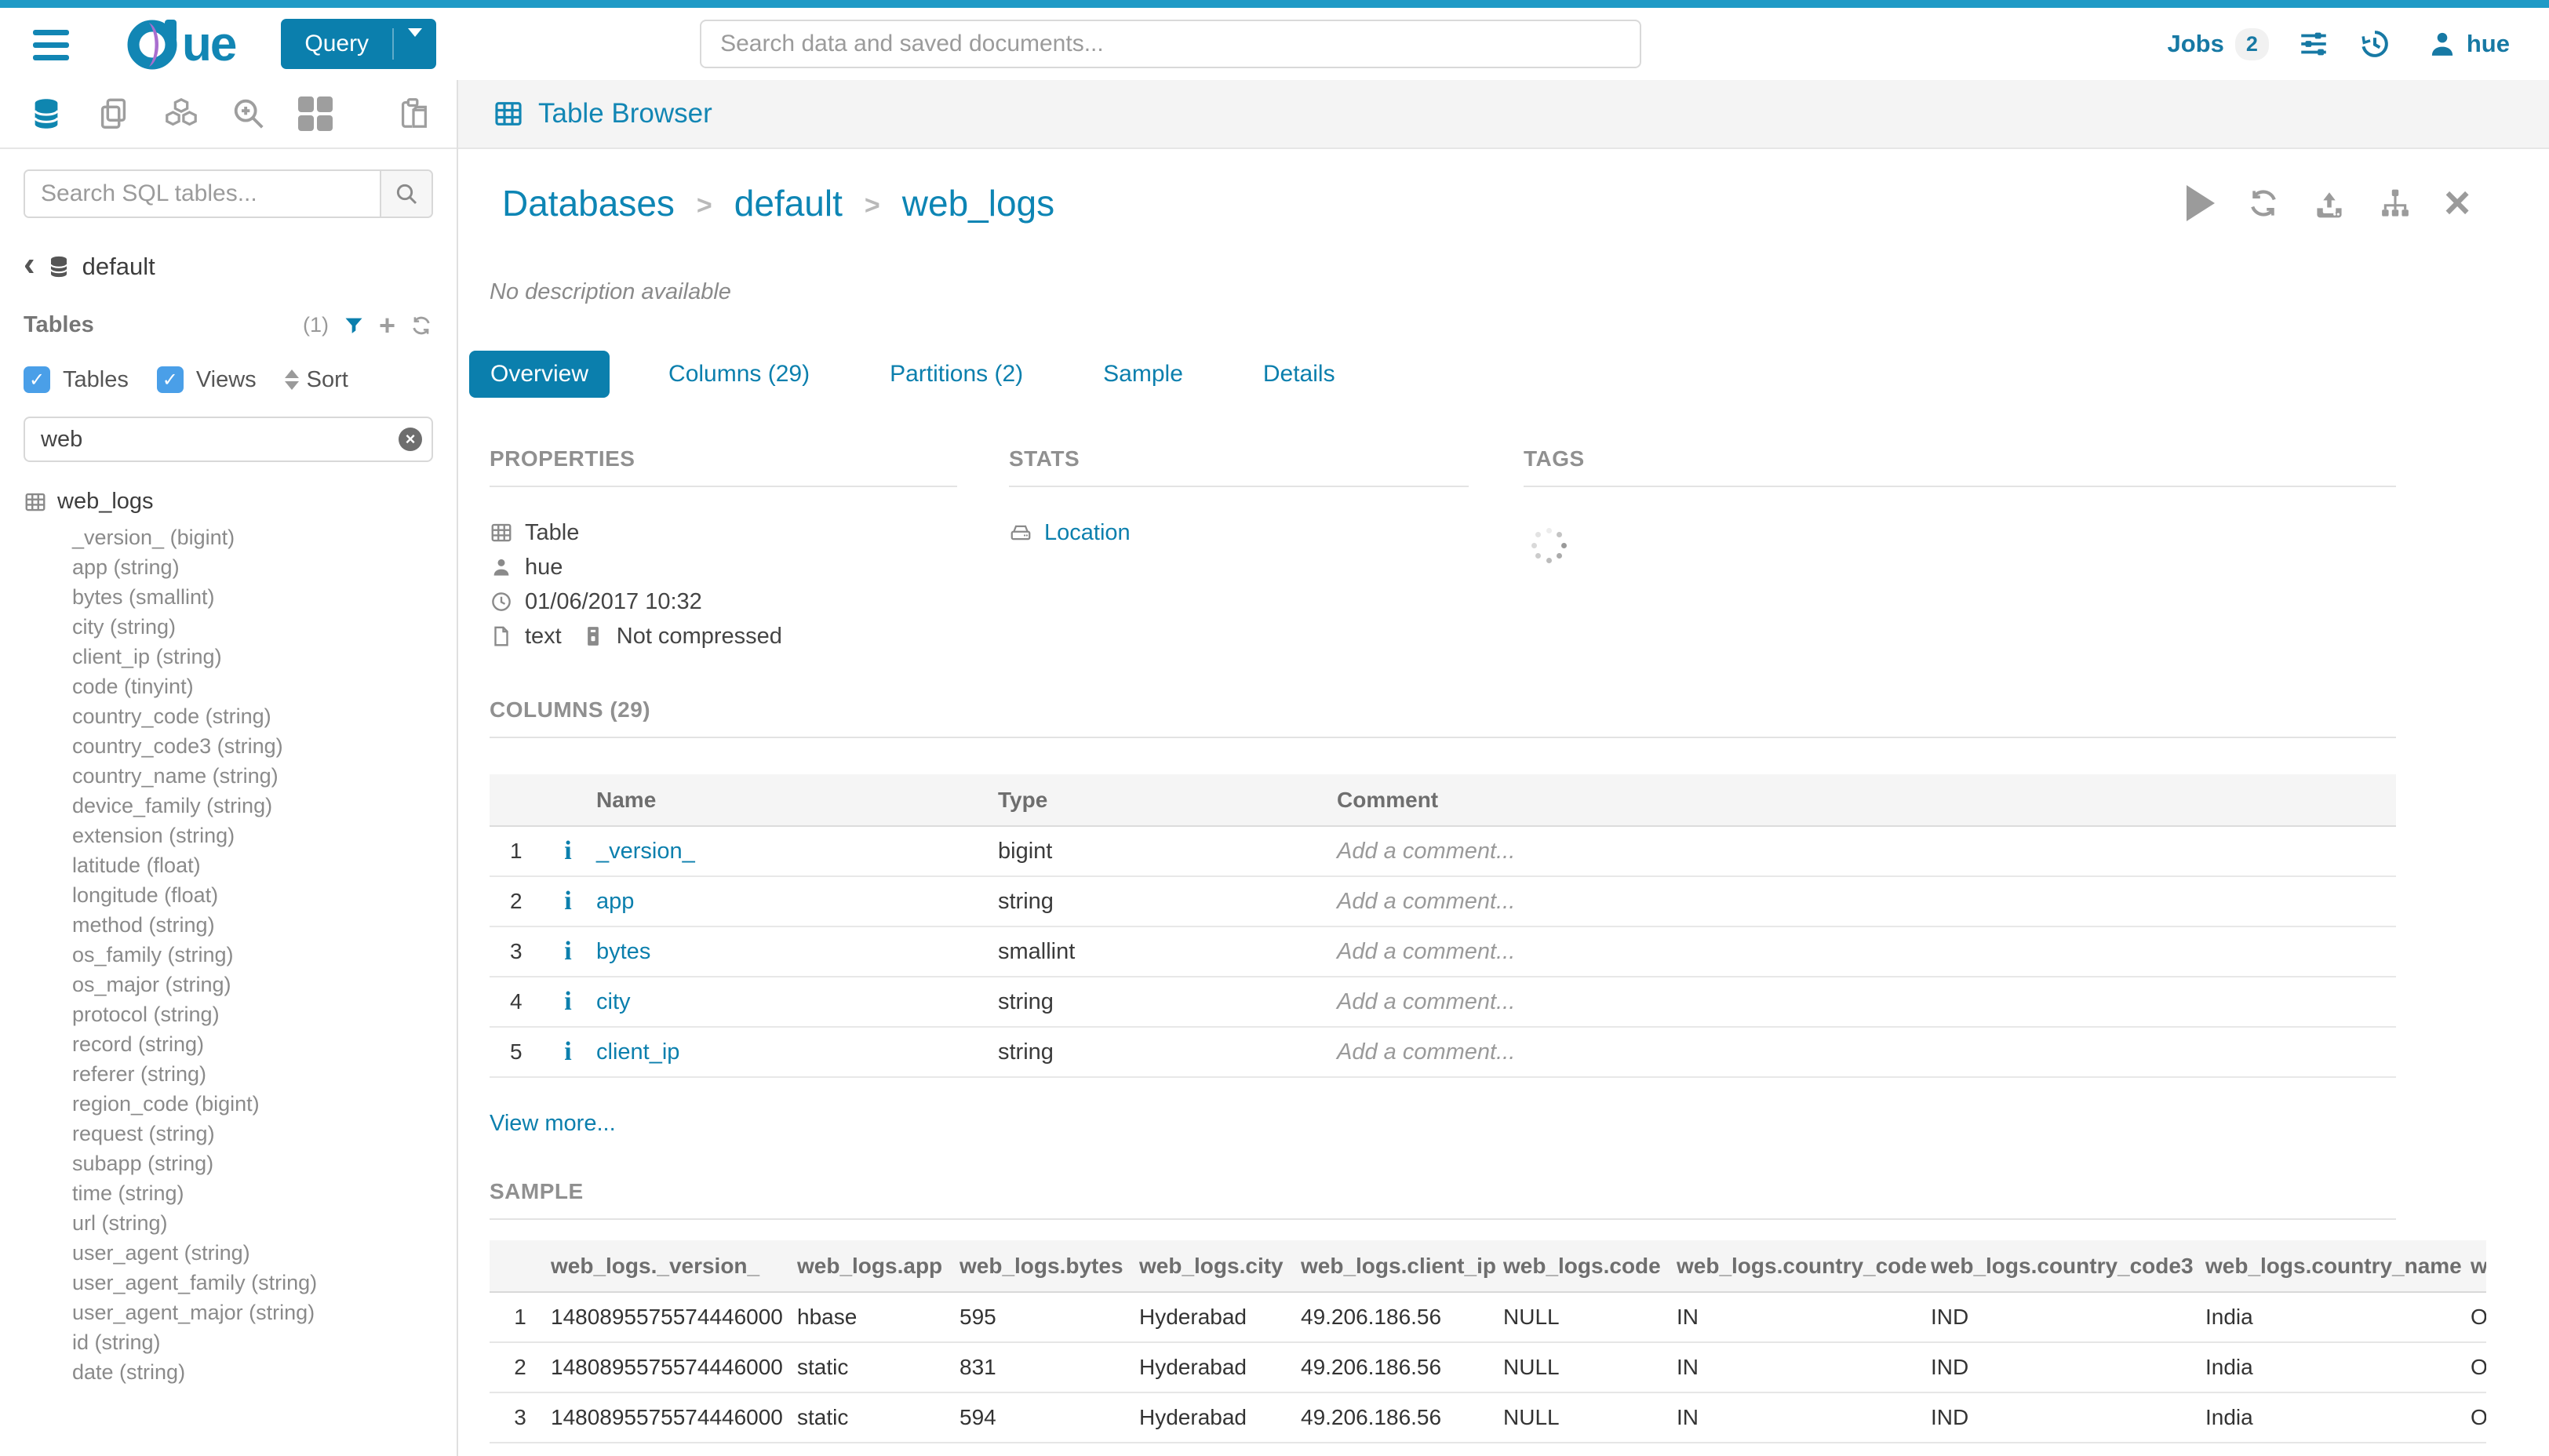  I want to click on column-list-item: user_agent_major (string), so click(193, 1312).